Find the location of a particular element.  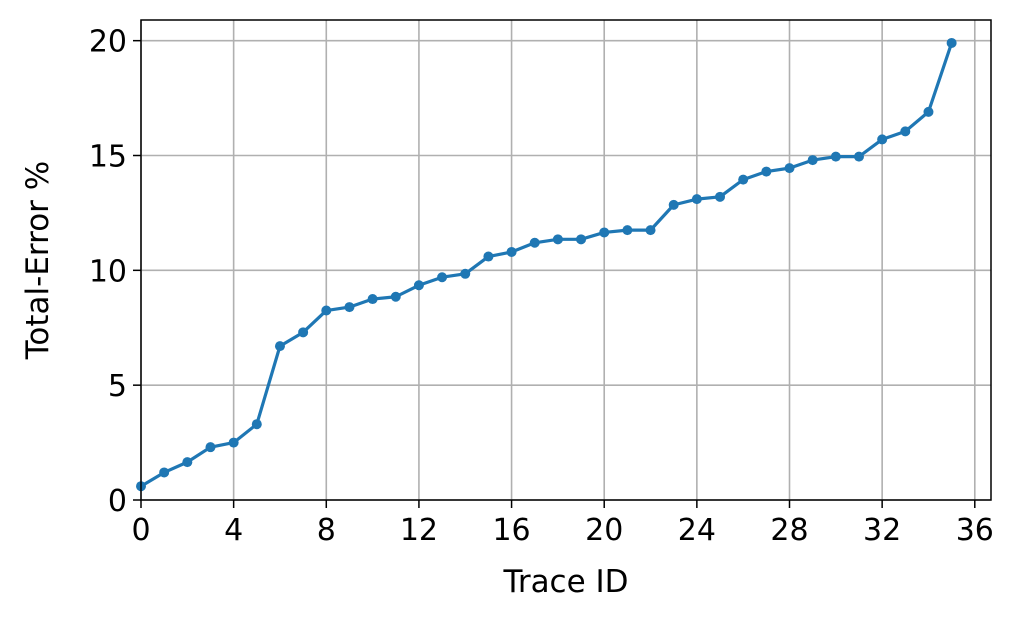

x-tick-label: 0 is located at coordinates (140, 530).